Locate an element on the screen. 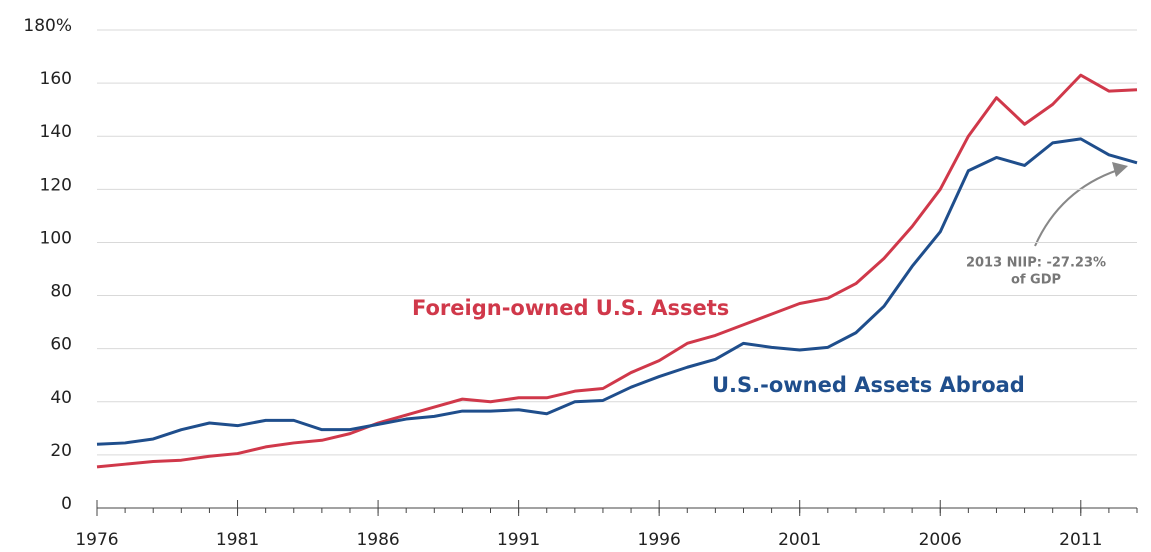 The image size is (1151, 552). x-tick-label: 1981 is located at coordinates (237, 540).